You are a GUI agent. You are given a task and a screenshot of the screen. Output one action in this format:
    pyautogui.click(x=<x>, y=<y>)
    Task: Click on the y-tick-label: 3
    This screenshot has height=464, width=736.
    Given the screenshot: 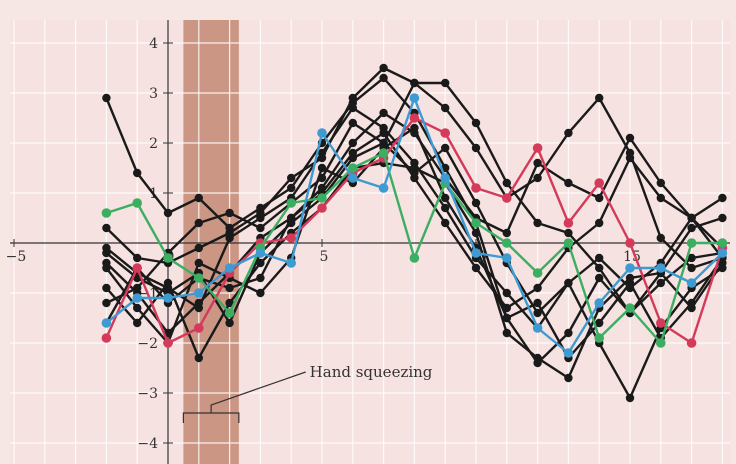 What is the action you would take?
    pyautogui.click(x=153, y=94)
    